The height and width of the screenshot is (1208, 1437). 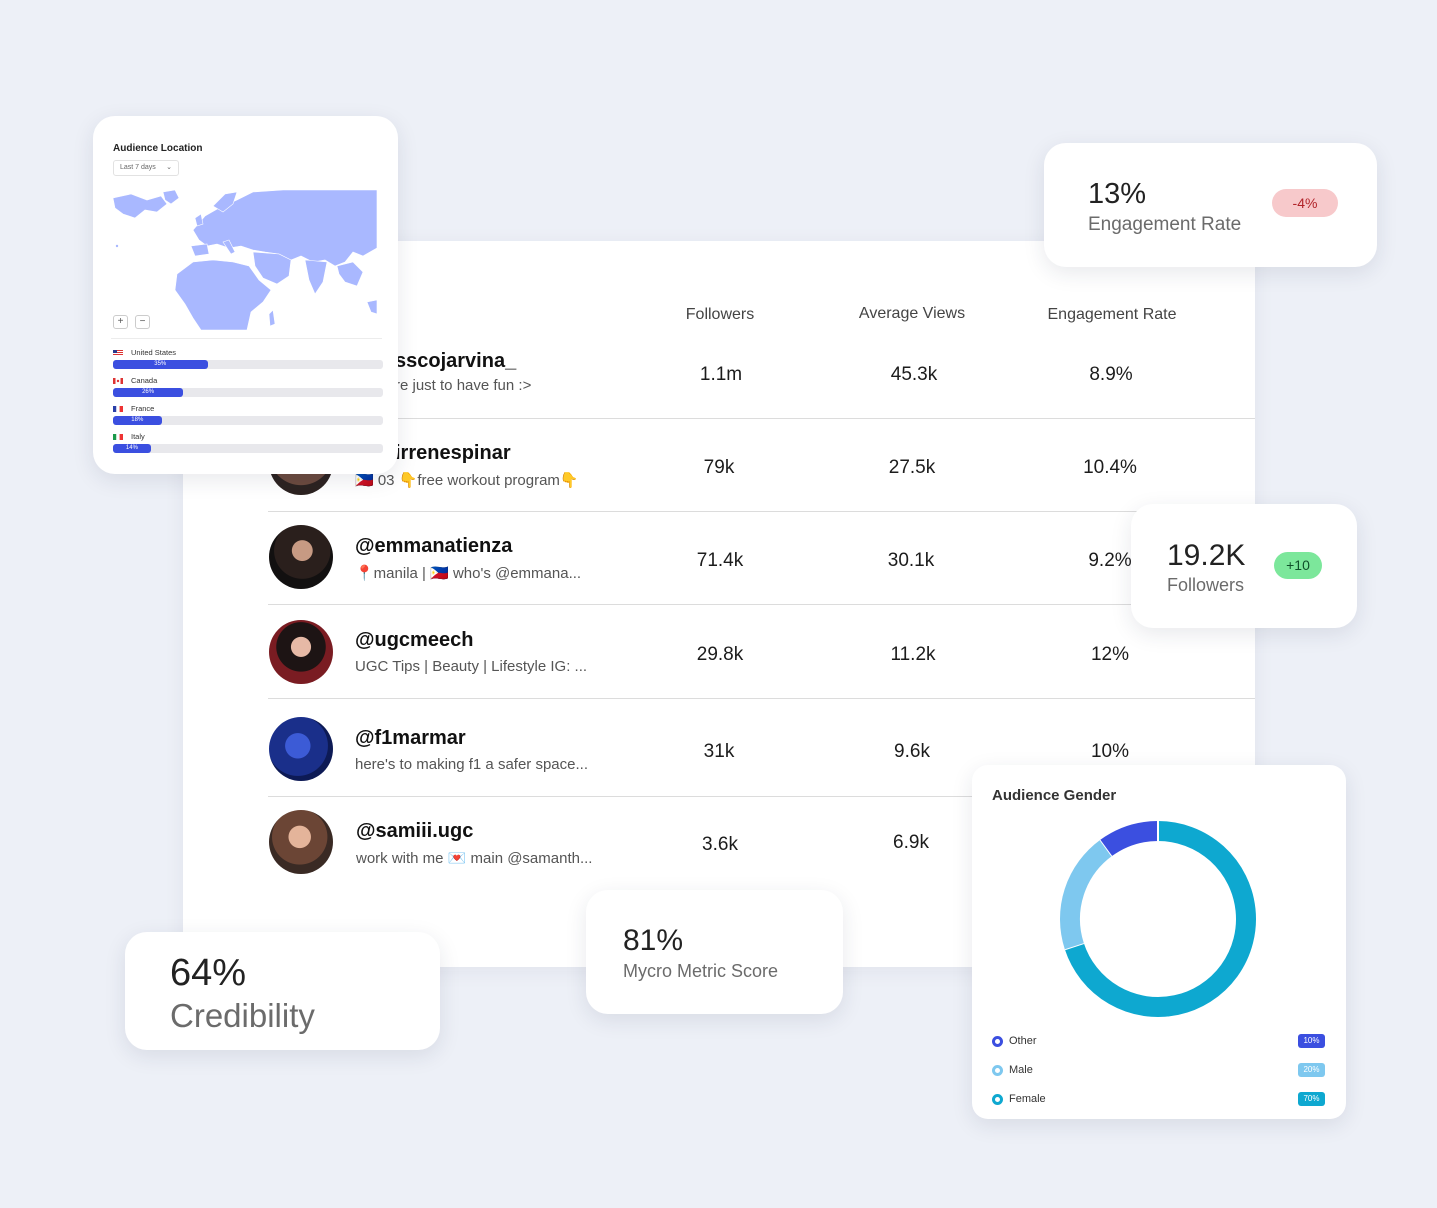 I want to click on audience-gender-title: Audience Gender, so click(x=1054, y=795).